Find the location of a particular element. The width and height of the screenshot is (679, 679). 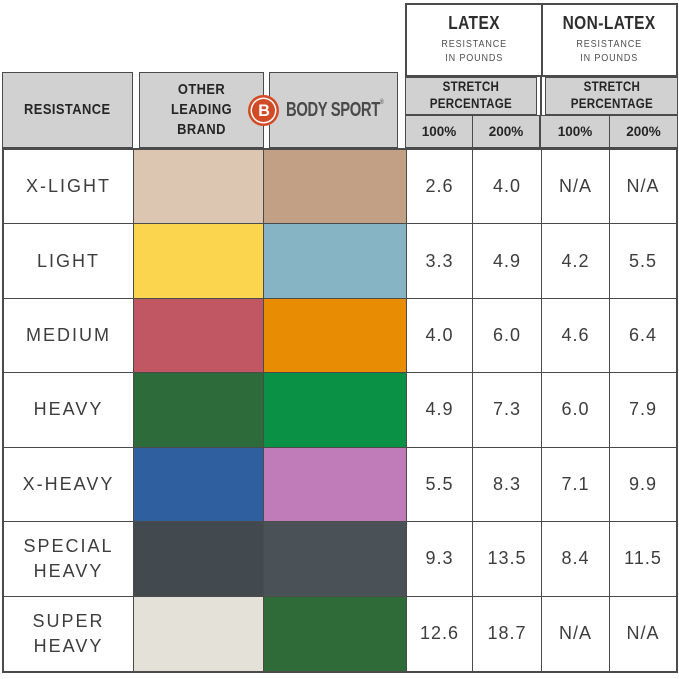

other-brand-header-label: OTHER LEADING BRAND is located at coordinates (201, 109).